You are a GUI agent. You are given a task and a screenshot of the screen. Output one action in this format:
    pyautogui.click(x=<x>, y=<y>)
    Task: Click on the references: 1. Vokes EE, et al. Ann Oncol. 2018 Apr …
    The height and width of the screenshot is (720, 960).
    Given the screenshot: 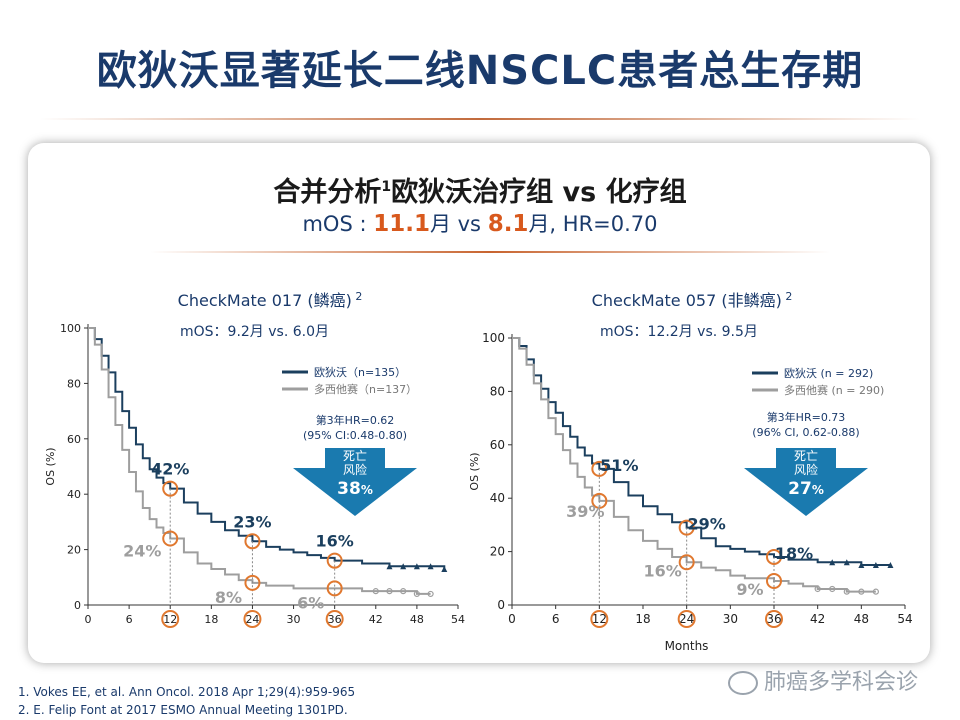 What is the action you would take?
    pyautogui.click(x=186, y=701)
    